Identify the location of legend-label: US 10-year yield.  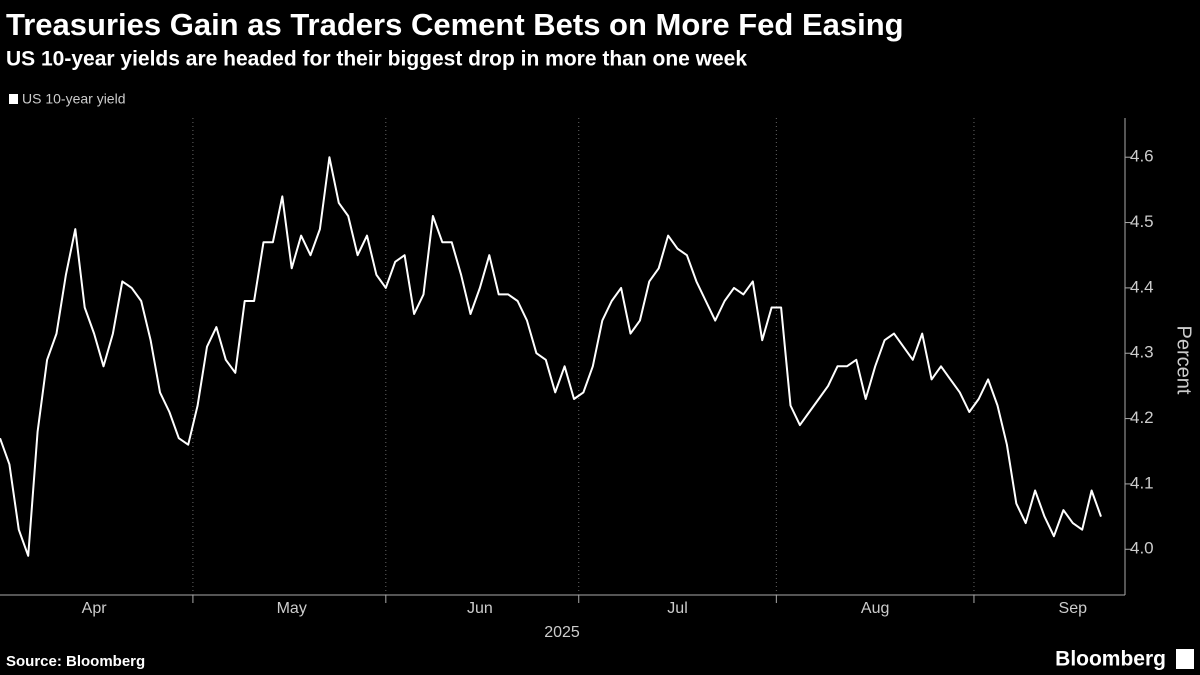
(74, 99).